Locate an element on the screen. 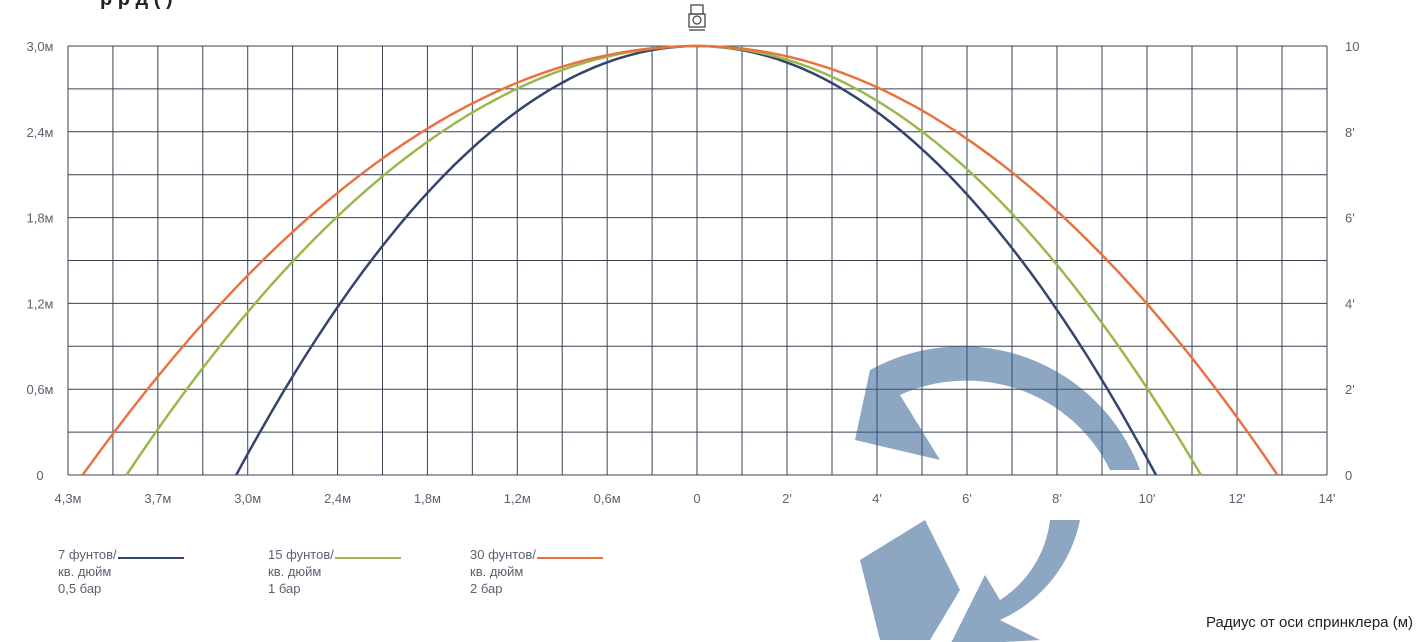  legend-line-1: 30 фунтов/ is located at coordinates (503, 554).